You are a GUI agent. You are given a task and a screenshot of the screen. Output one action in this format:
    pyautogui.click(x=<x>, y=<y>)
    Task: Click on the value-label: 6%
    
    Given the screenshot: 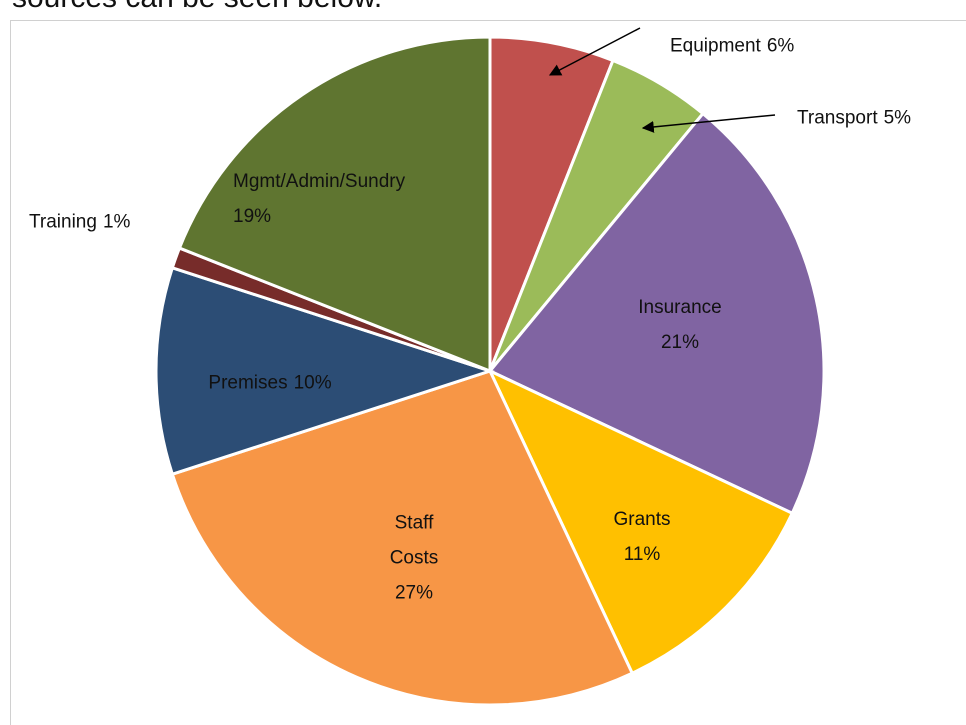 What is the action you would take?
    pyautogui.click(x=780, y=46)
    